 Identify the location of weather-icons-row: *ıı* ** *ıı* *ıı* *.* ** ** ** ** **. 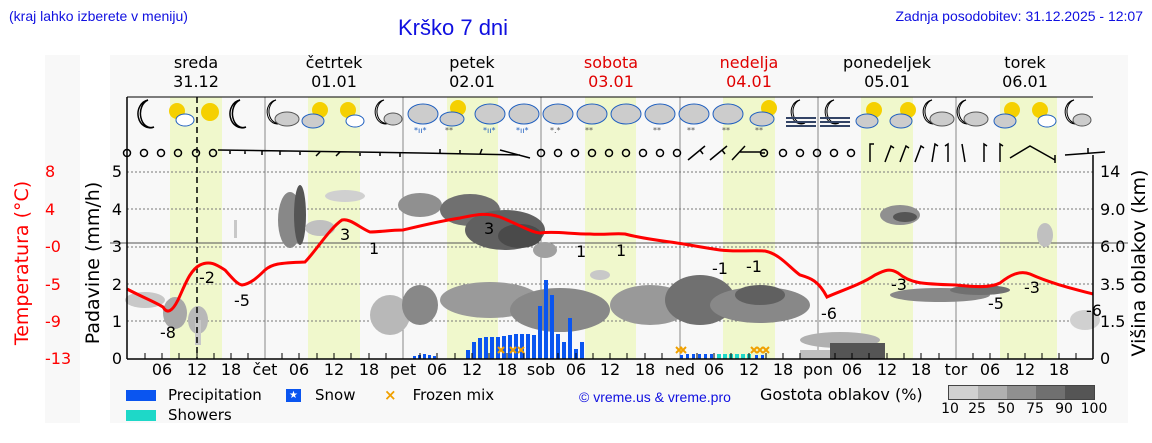
(614, 117).